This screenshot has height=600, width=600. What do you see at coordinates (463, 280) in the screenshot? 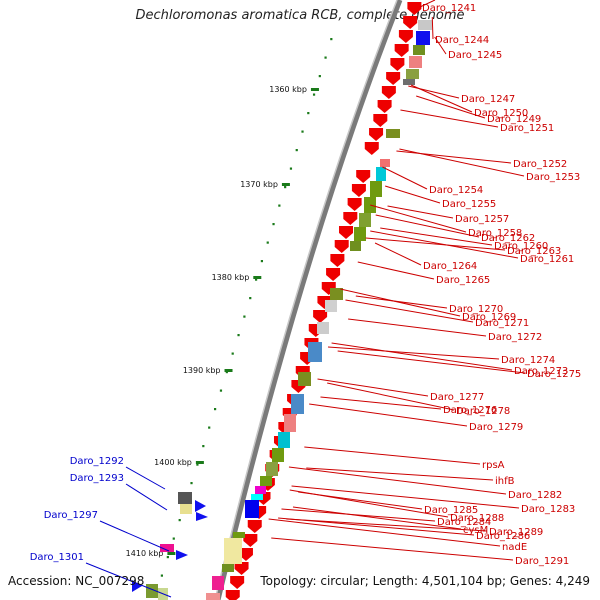
I see `gene-label: Daro_1265` at bounding box center [463, 280].